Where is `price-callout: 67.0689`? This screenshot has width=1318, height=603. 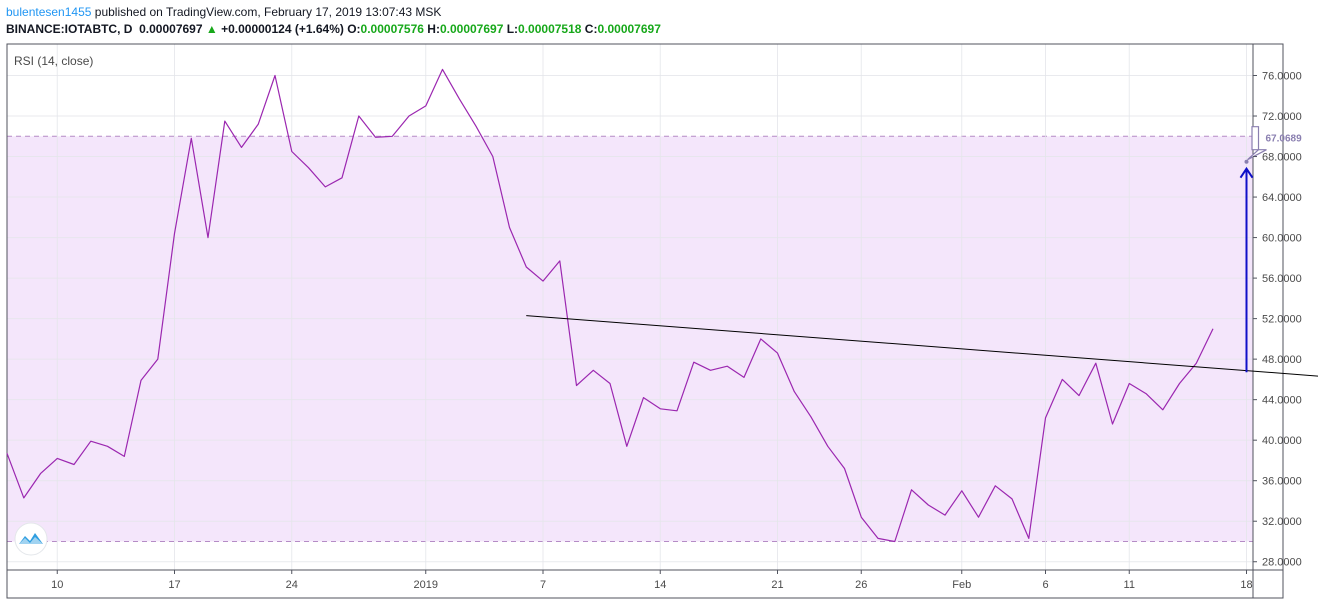
price-callout: 67.0689 is located at coordinates (1273, 145).